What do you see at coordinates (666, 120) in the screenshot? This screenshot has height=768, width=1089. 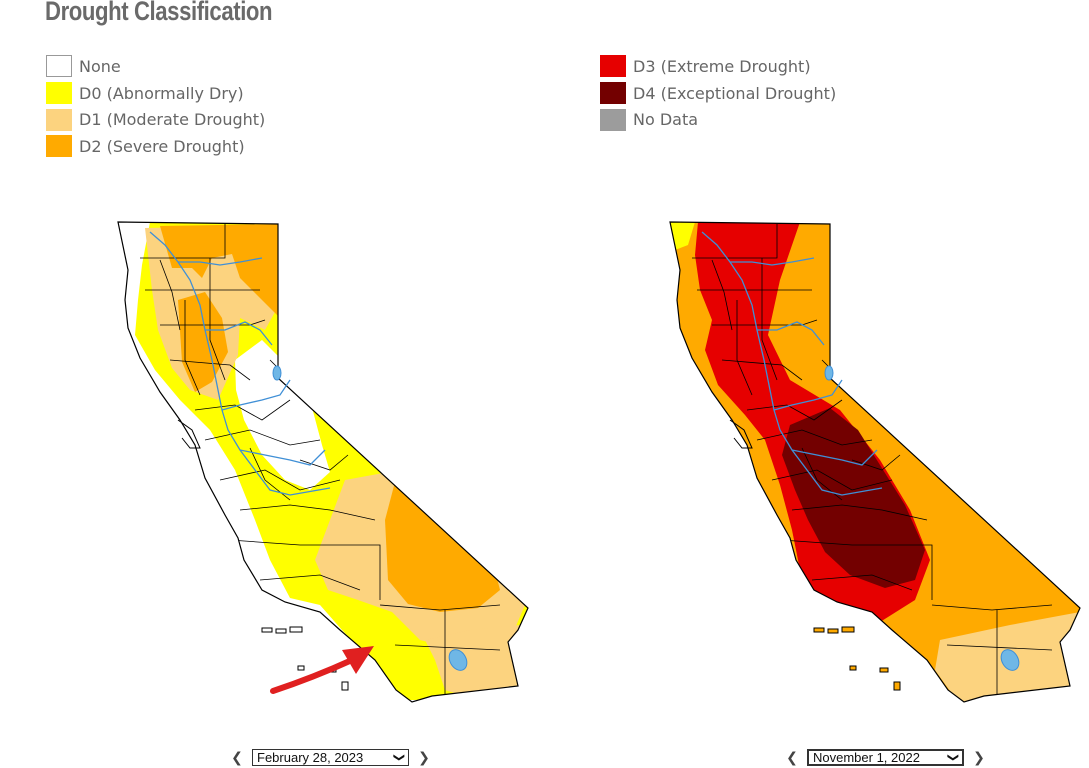 I see `legend-label: No Data` at bounding box center [666, 120].